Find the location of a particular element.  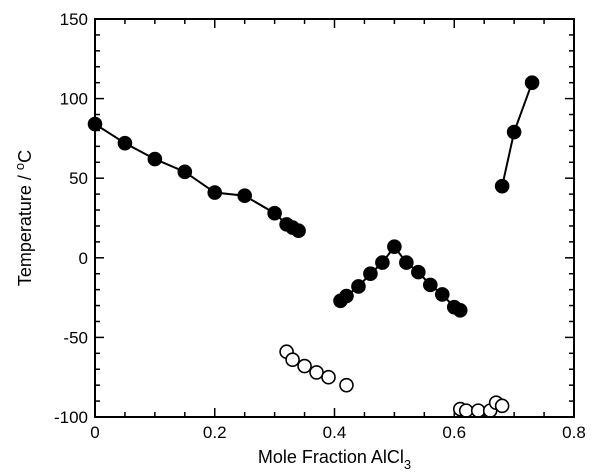

x-tick-label: 0.2 is located at coordinates (215, 432).